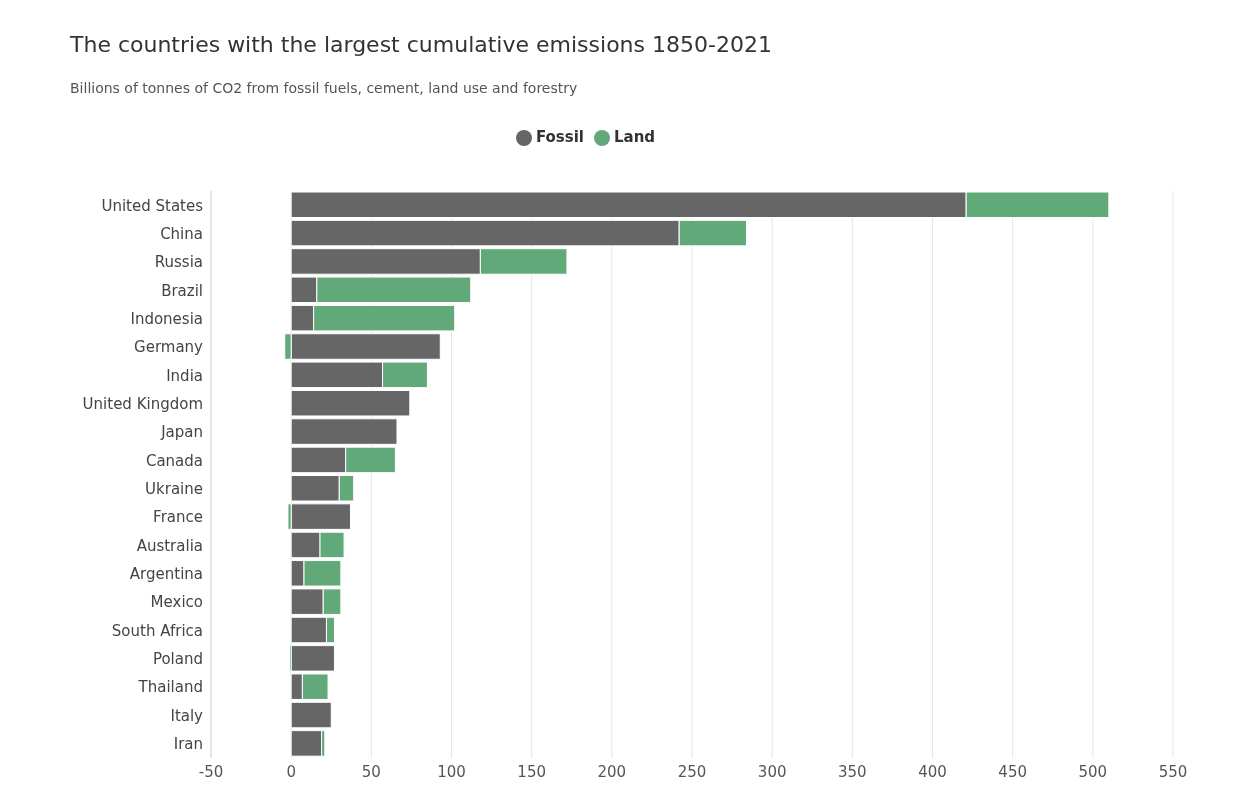  What do you see at coordinates (634, 137) in the screenshot?
I see `legend-label: Land` at bounding box center [634, 137].